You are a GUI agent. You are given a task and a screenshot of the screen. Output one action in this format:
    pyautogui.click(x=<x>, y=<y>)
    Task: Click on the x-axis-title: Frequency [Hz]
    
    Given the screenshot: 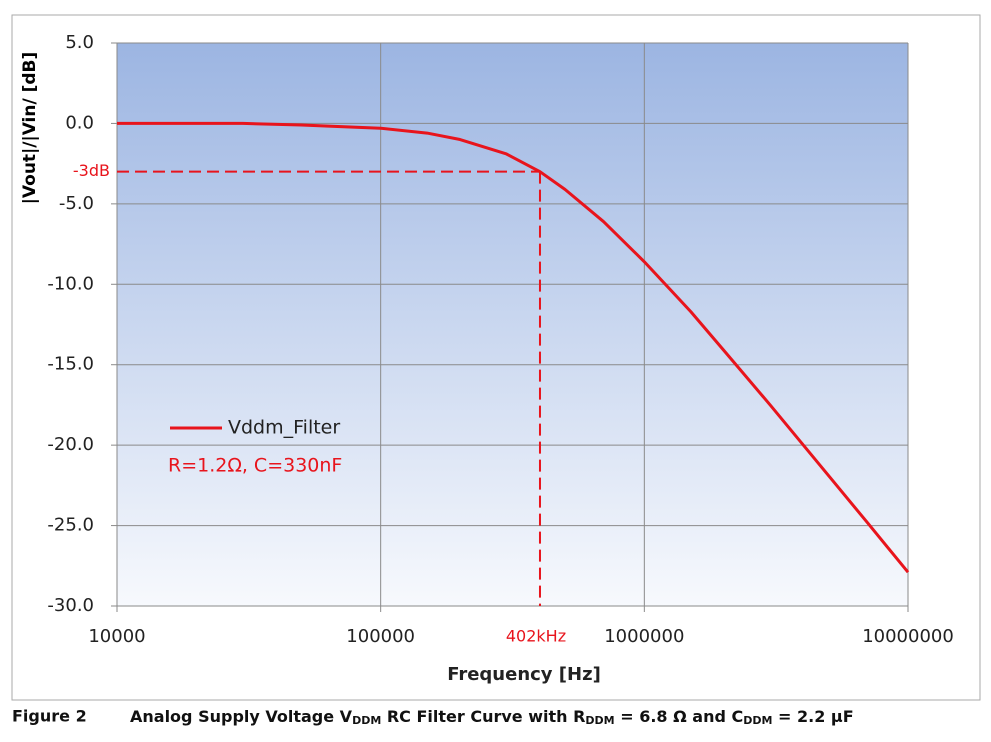 What is the action you would take?
    pyautogui.click(x=524, y=674)
    